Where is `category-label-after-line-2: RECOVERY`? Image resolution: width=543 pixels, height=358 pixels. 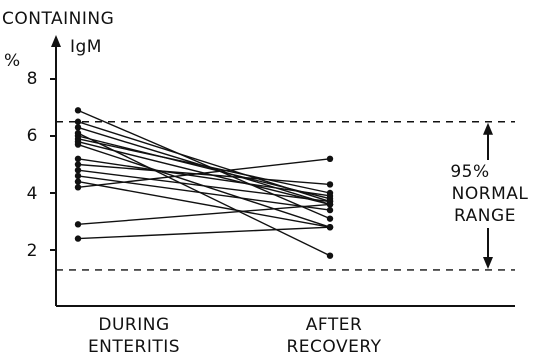 category-label-after-line-2: RECOVERY is located at coordinates (334, 347).